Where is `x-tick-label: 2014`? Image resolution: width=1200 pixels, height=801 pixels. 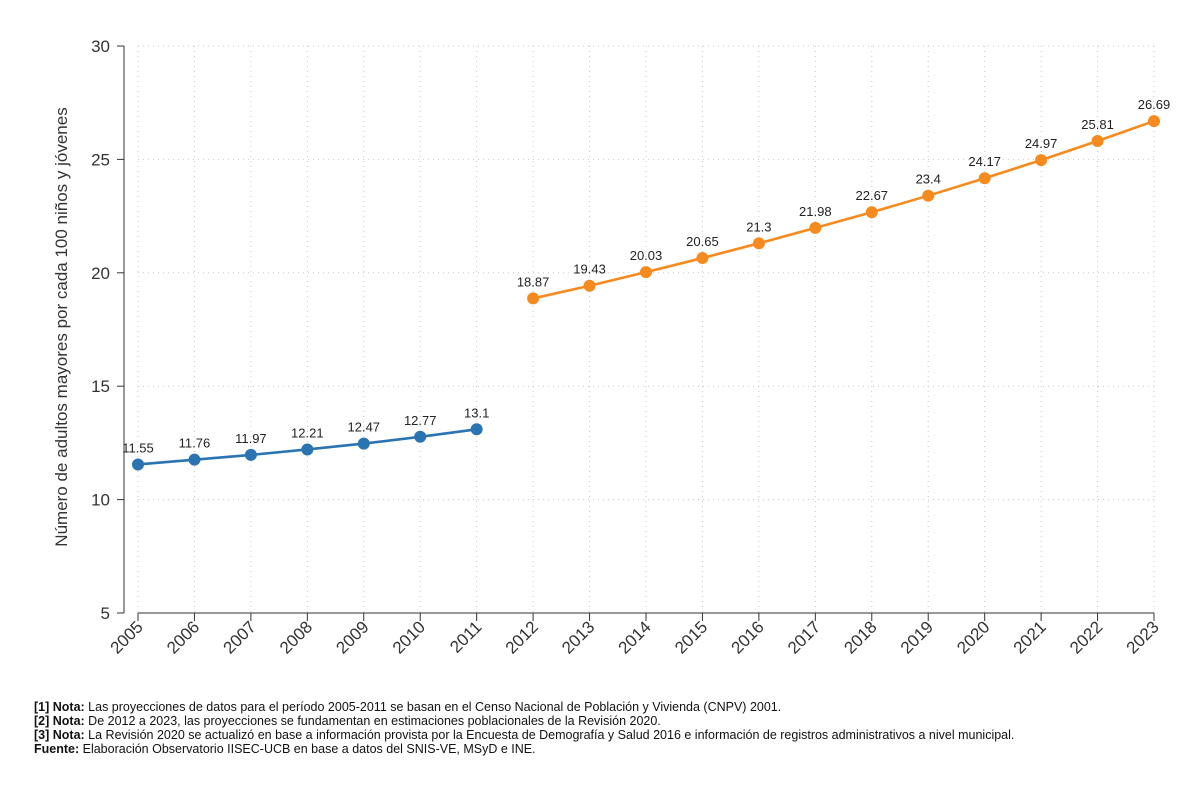
x-tick-label: 2014 is located at coordinates (635, 637).